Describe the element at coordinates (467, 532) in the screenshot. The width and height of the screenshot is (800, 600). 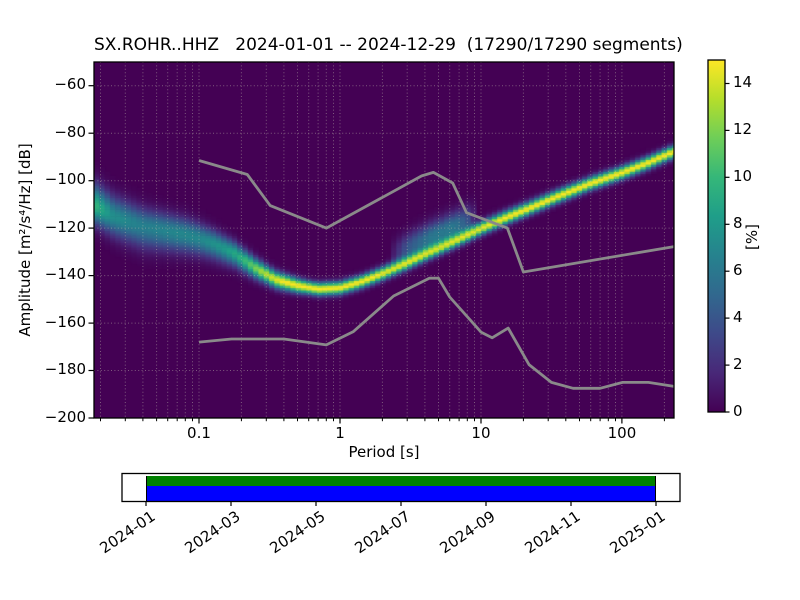
I see `timeline-tick-label: 2024-09` at that location.